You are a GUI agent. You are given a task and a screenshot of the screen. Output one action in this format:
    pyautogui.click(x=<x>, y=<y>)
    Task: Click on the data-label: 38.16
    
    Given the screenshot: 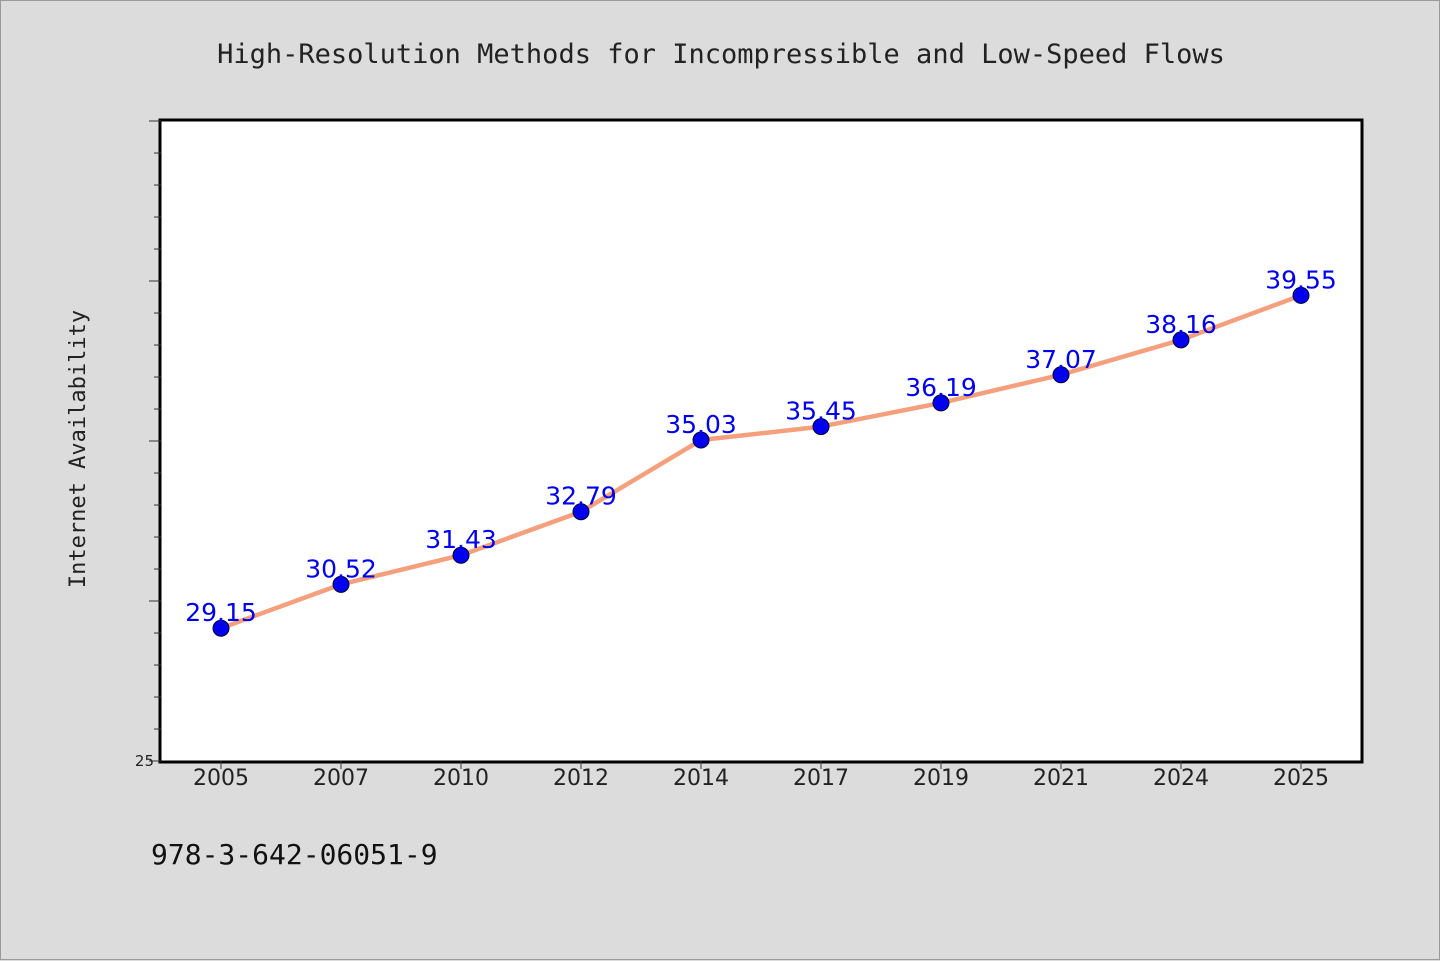 What is the action you would take?
    pyautogui.click(x=1181, y=324)
    